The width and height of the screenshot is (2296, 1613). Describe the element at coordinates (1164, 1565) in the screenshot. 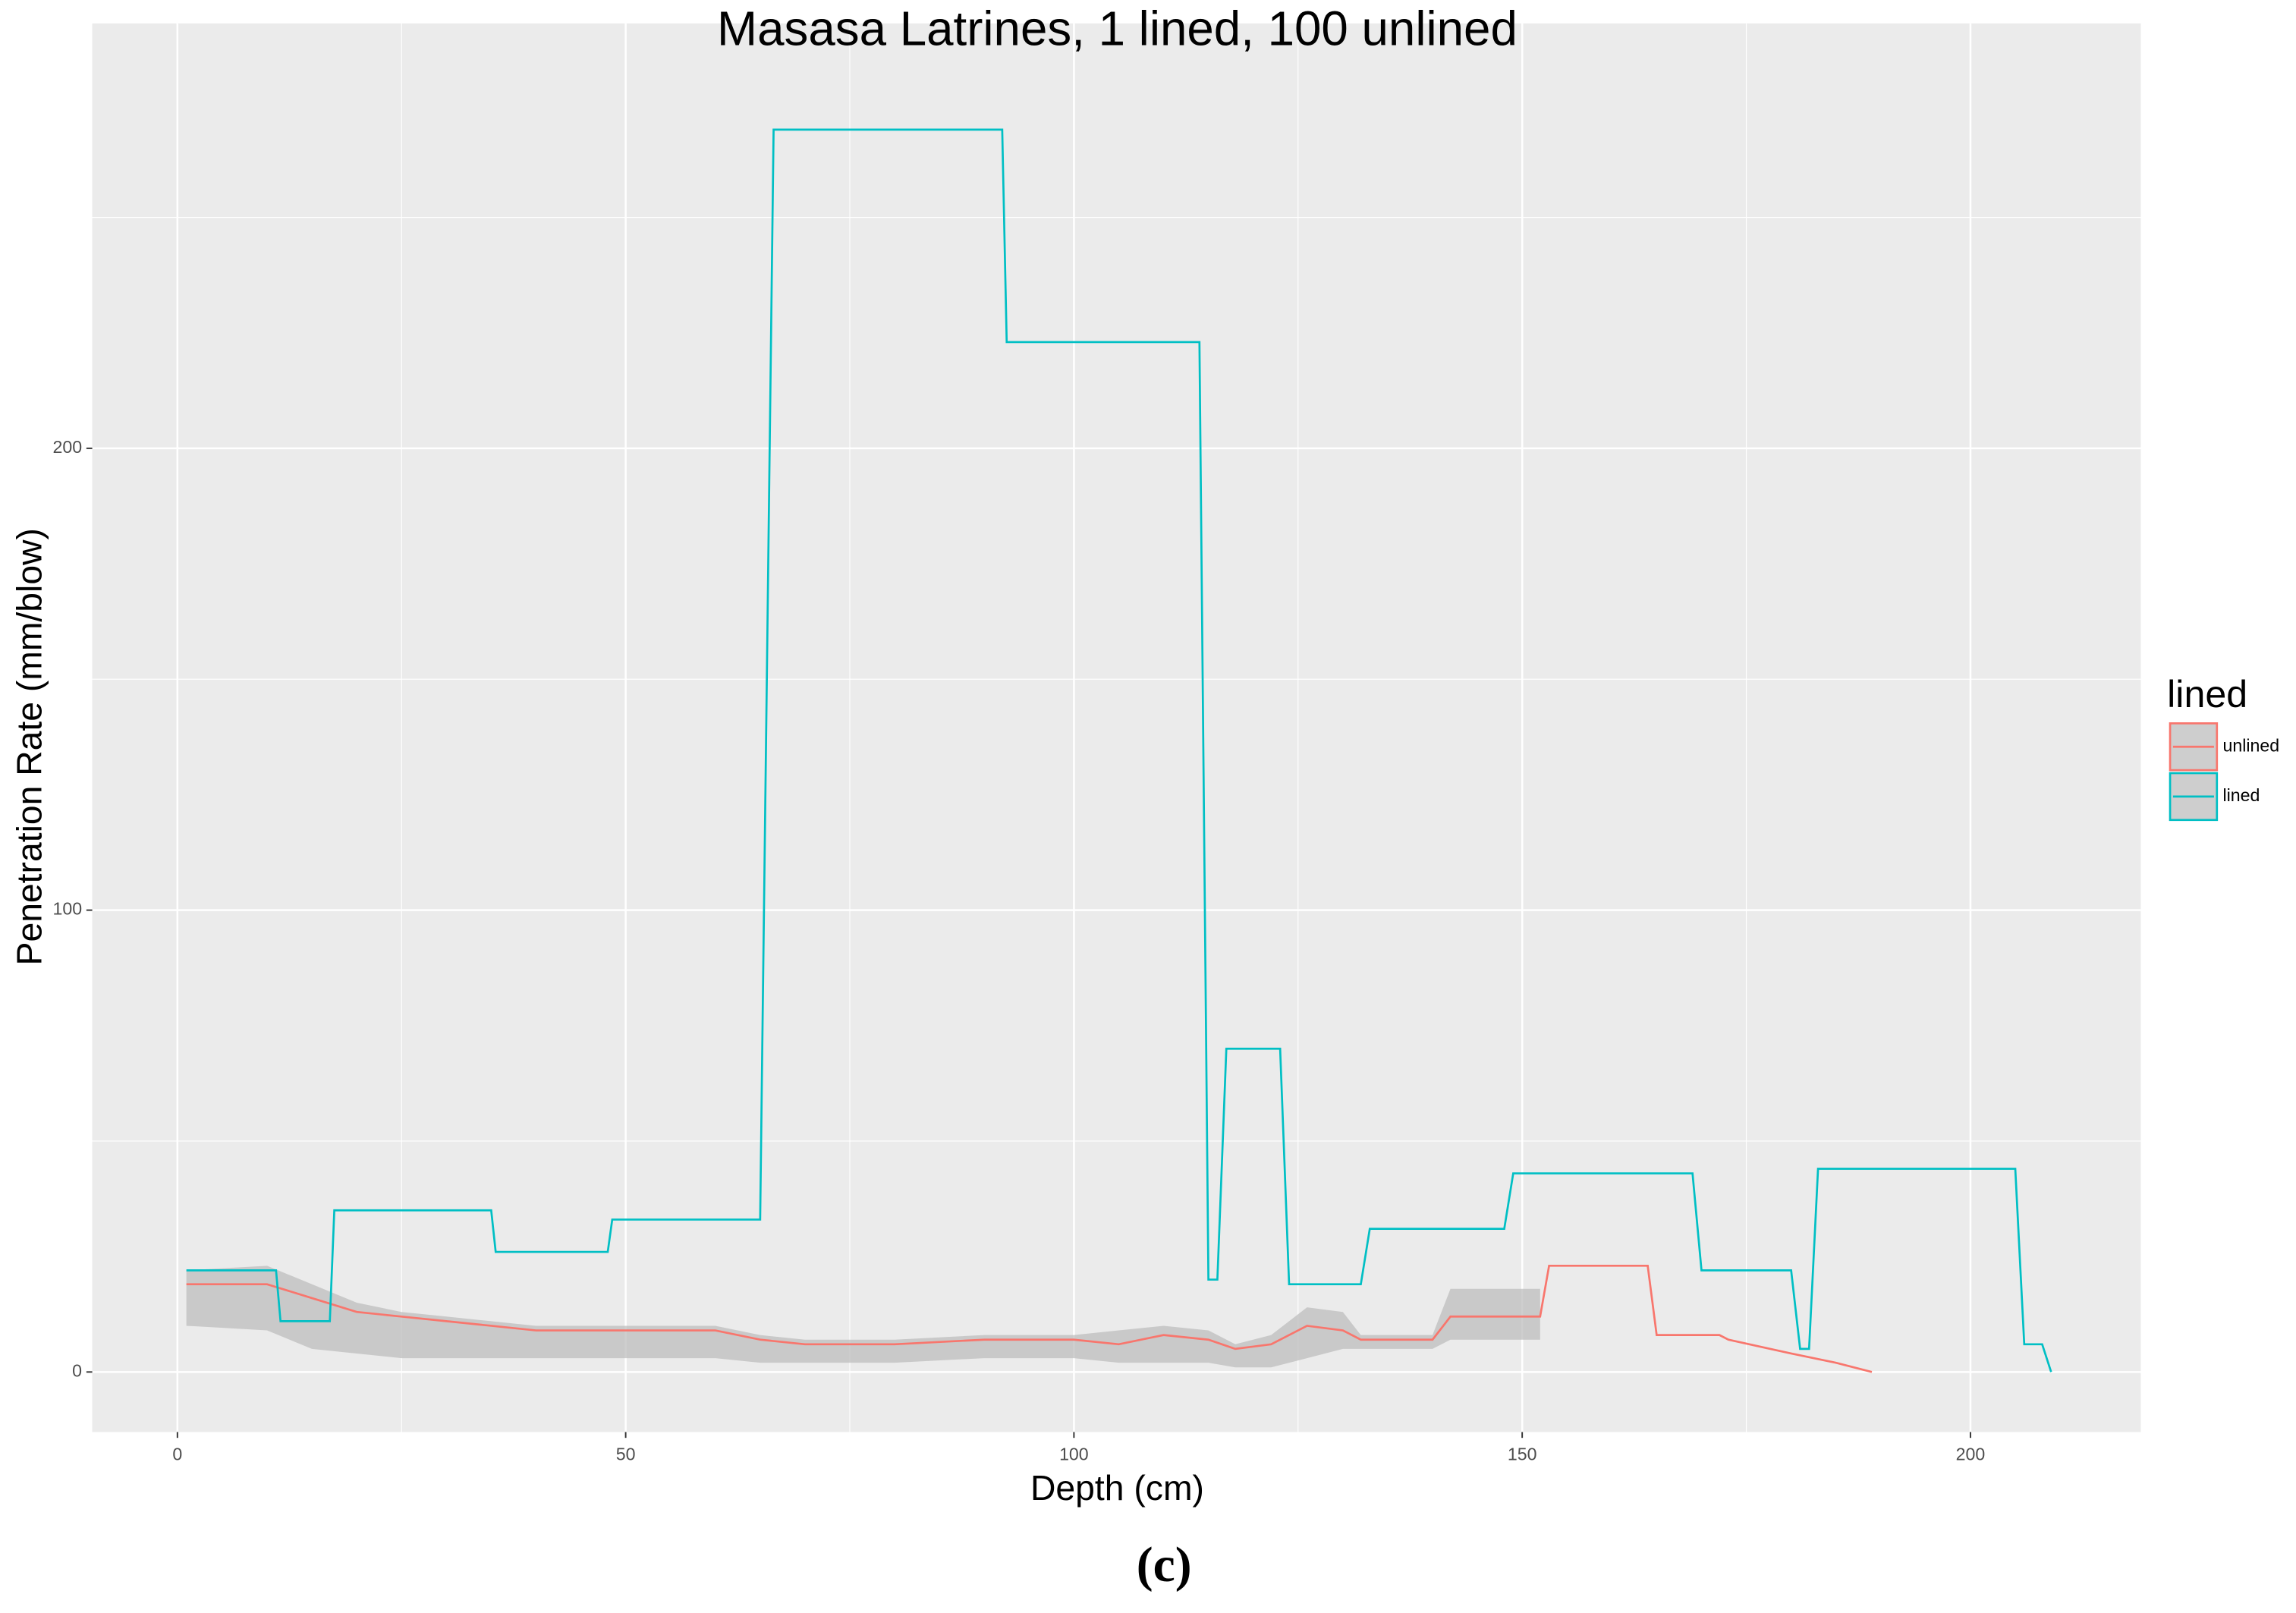

I see `caption: (c)` at that location.